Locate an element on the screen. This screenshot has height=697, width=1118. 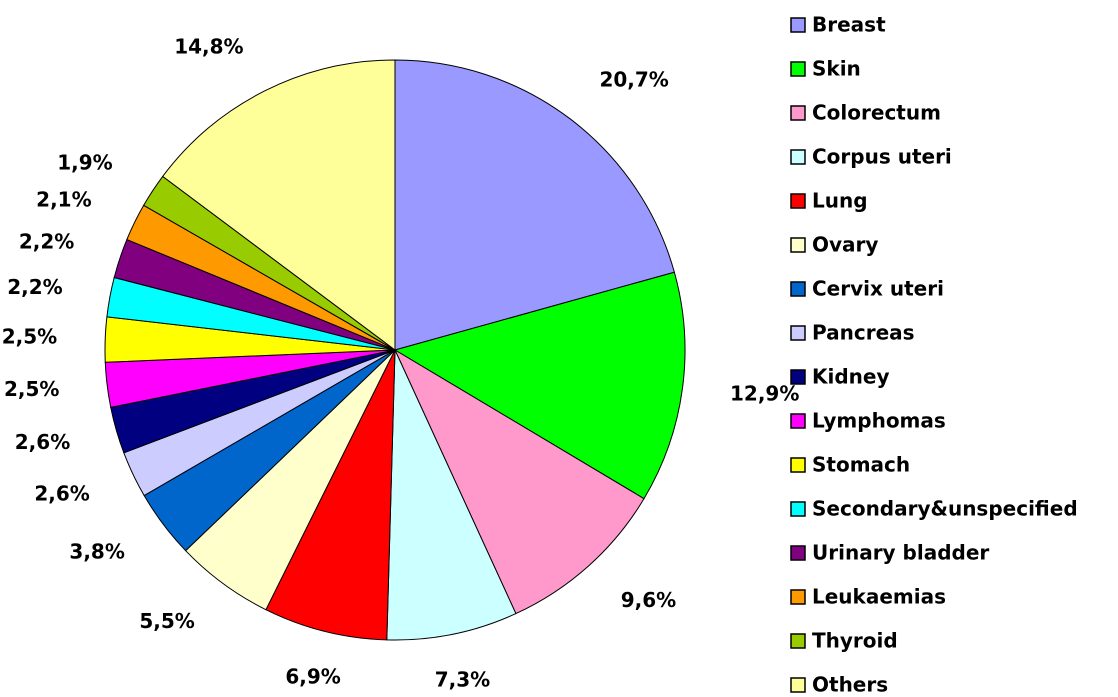
slice-label: 9,6% is located at coordinates (648, 600).